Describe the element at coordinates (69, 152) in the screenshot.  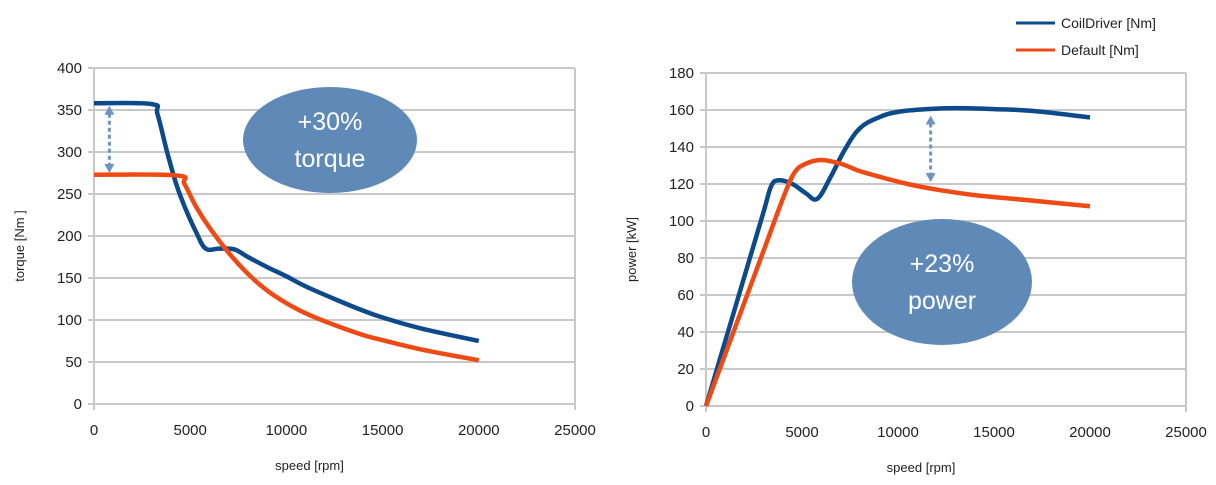
I see `y-tick-label: 300` at that location.